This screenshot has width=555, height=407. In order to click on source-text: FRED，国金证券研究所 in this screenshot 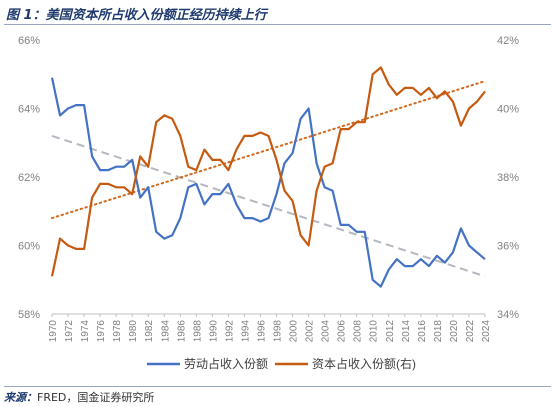, I will do `click(96, 397)`.